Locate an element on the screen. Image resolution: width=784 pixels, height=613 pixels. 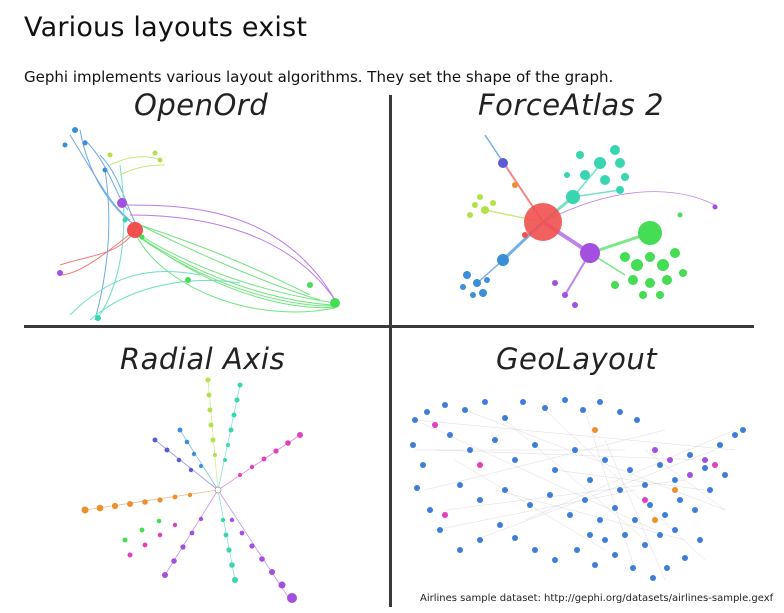
forceatlas-graph is located at coordinates (589, 221).